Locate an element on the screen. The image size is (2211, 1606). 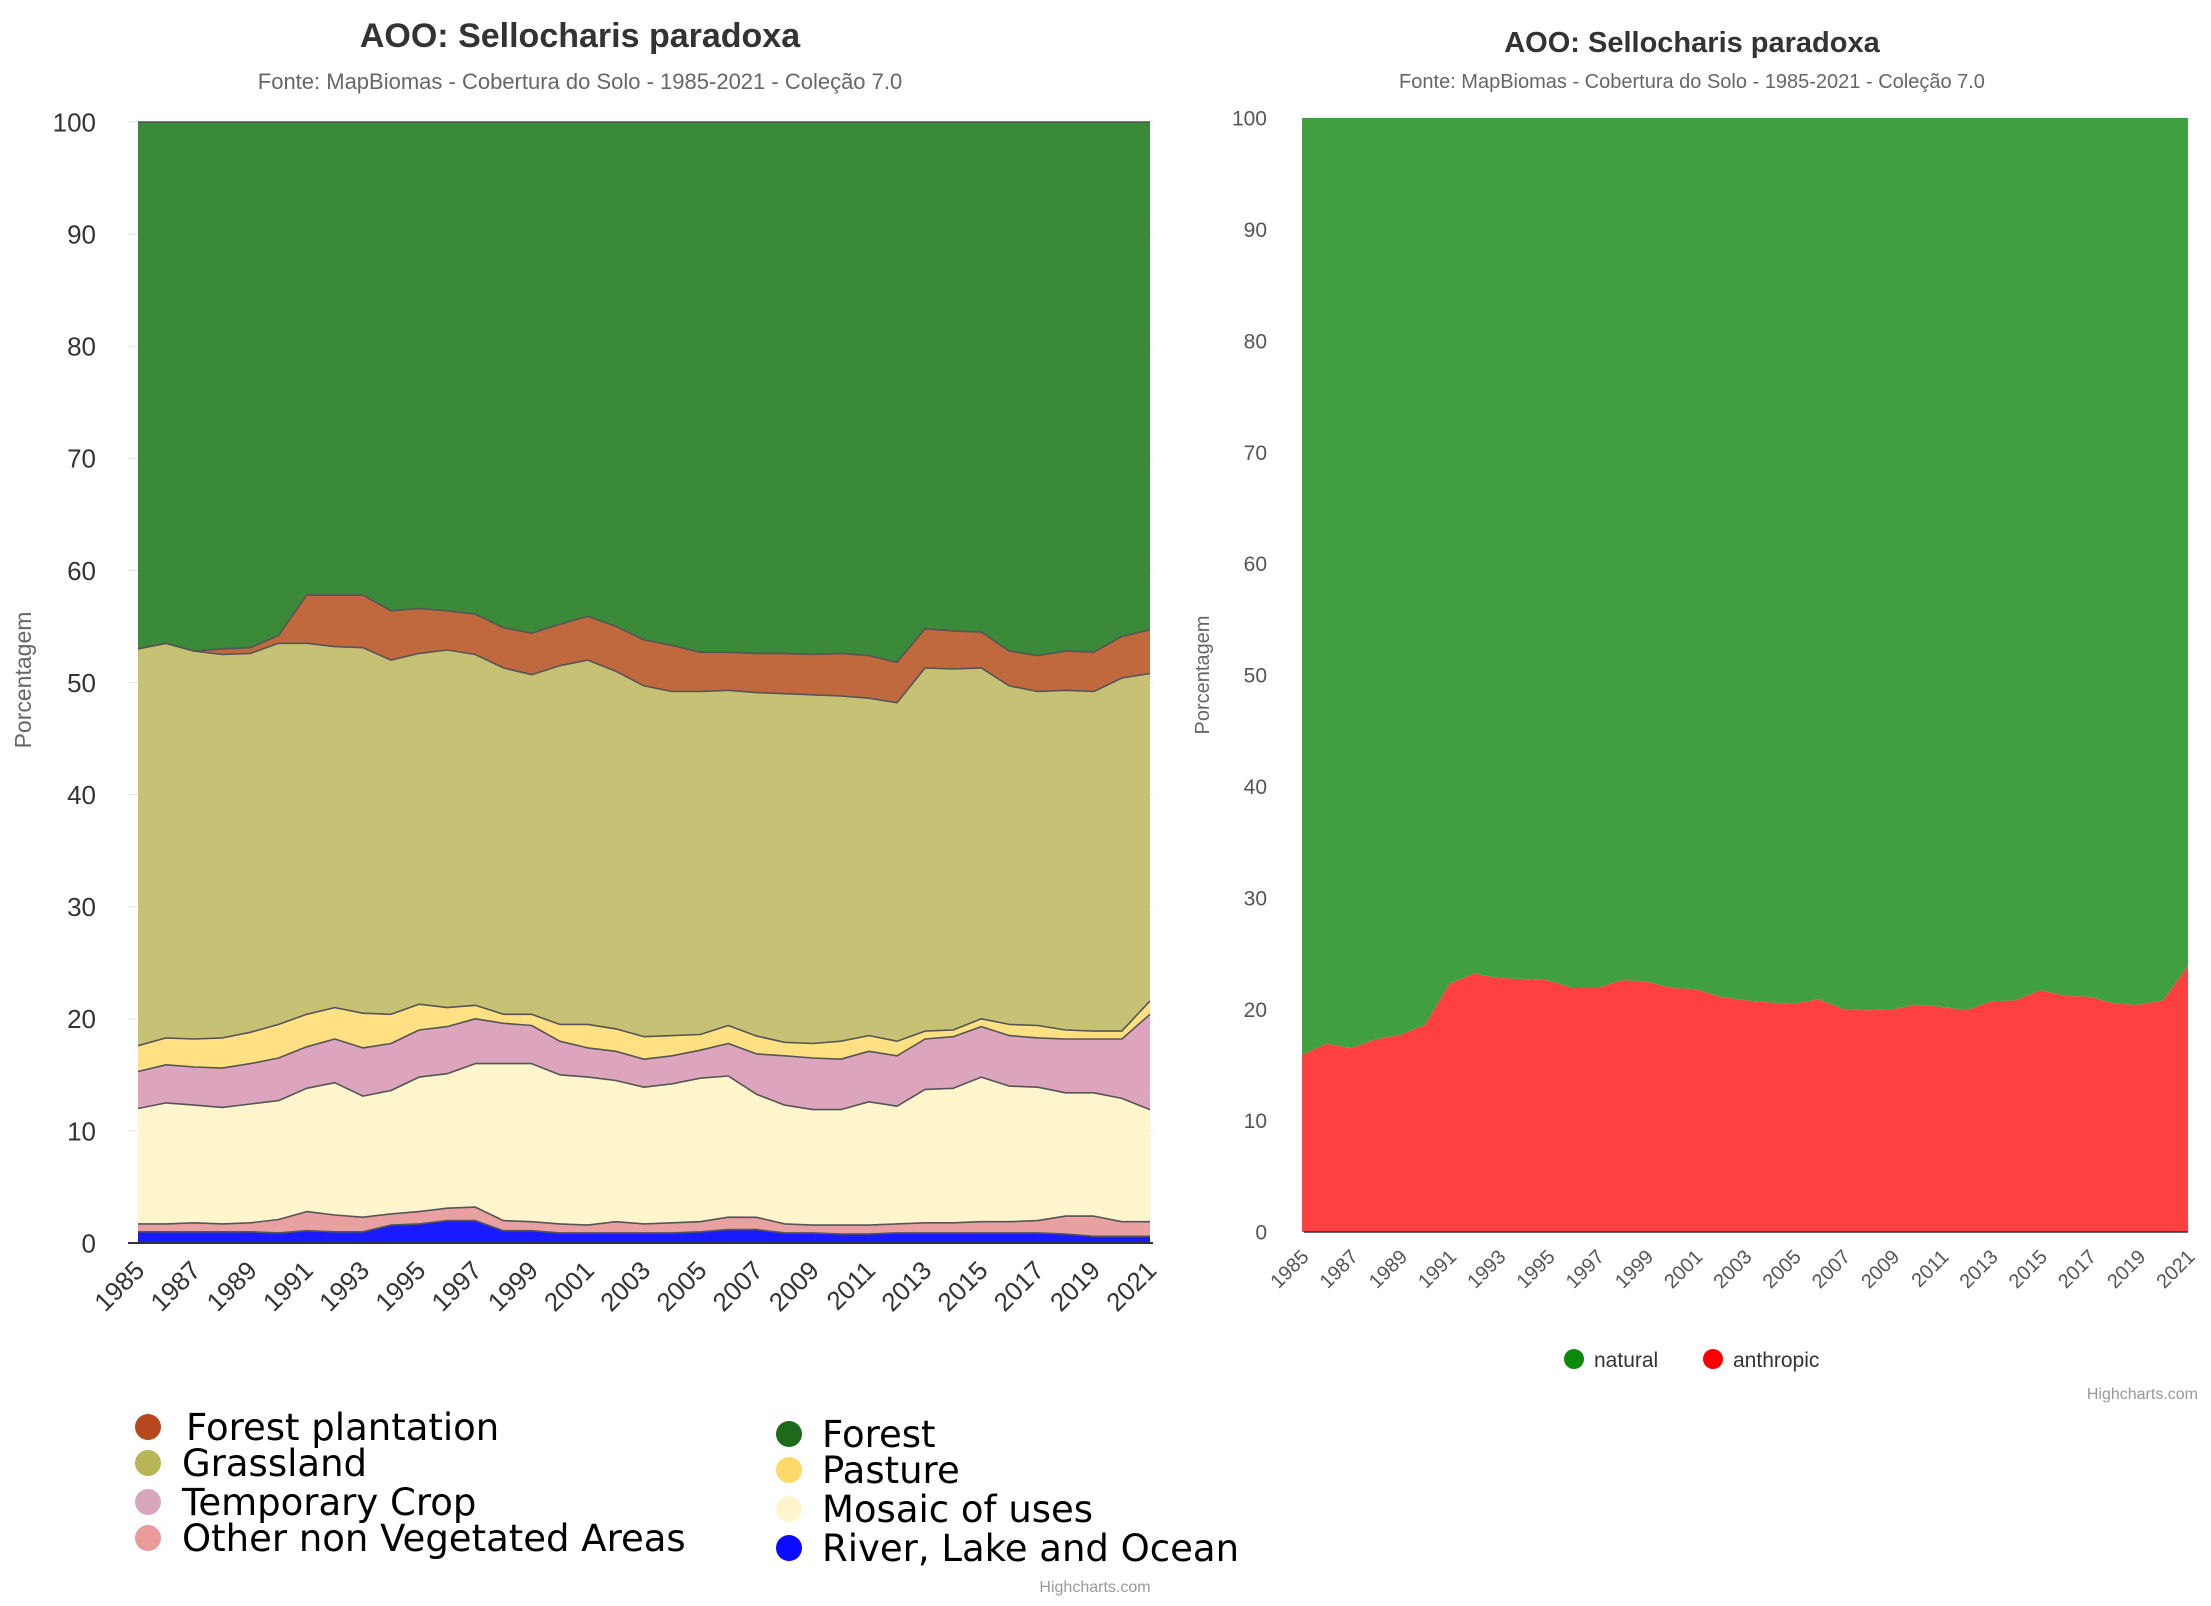
y-tick-label: 10 is located at coordinates (81, 1131).